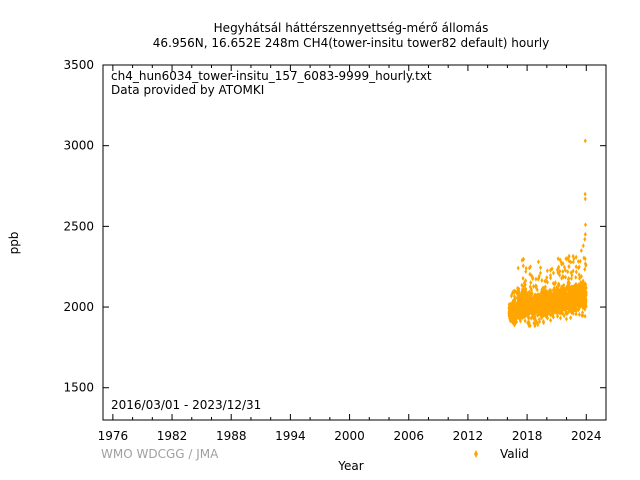  I want to click on y-axis-label: ppb, so click(14, 243).